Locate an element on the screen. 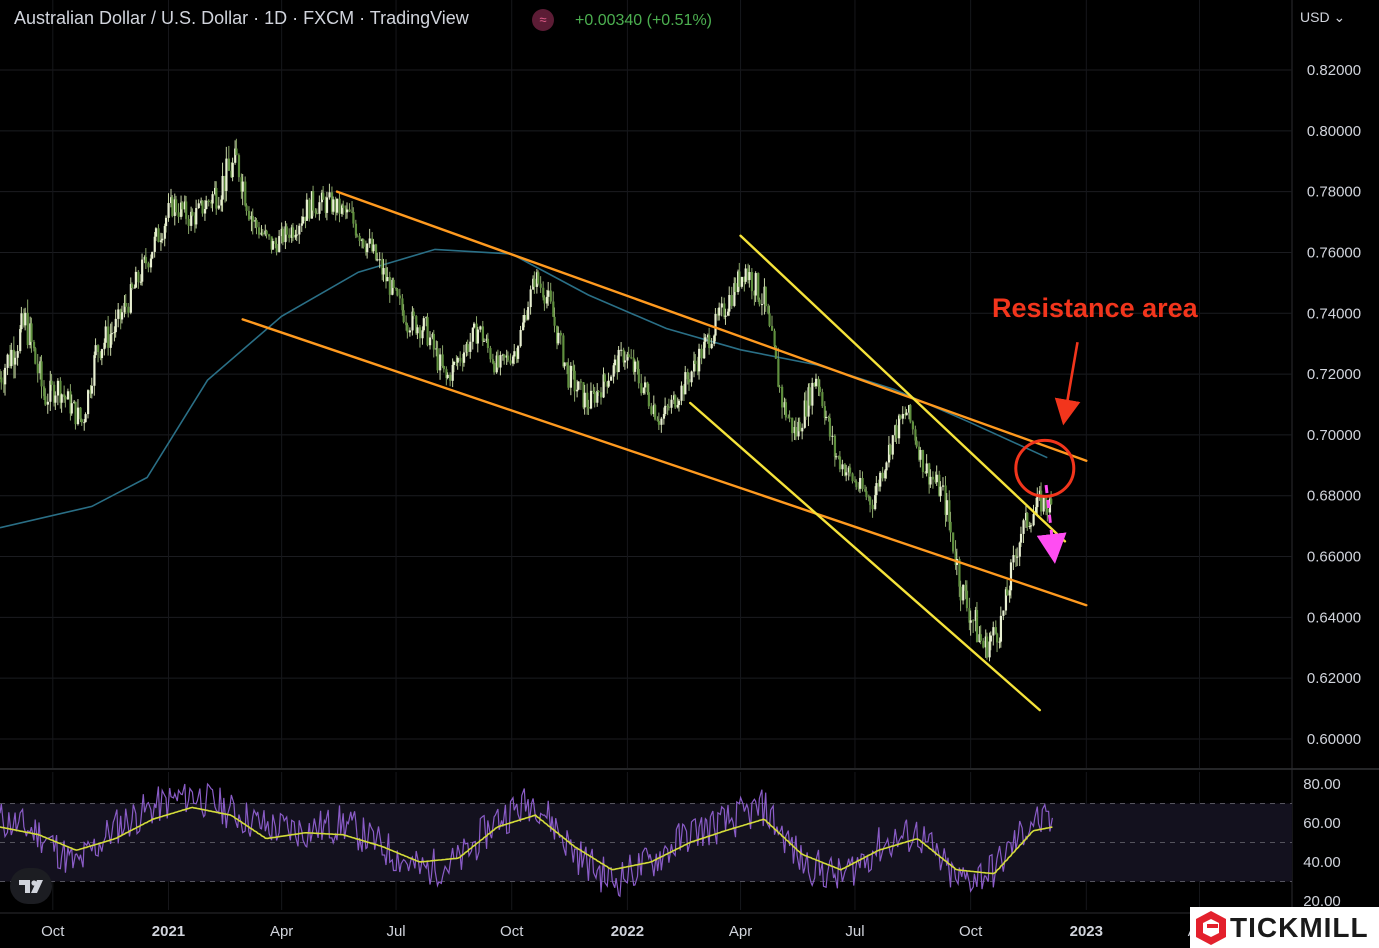 The image size is (1379, 948). y-tick-label: 0.78000 is located at coordinates (1334, 192).